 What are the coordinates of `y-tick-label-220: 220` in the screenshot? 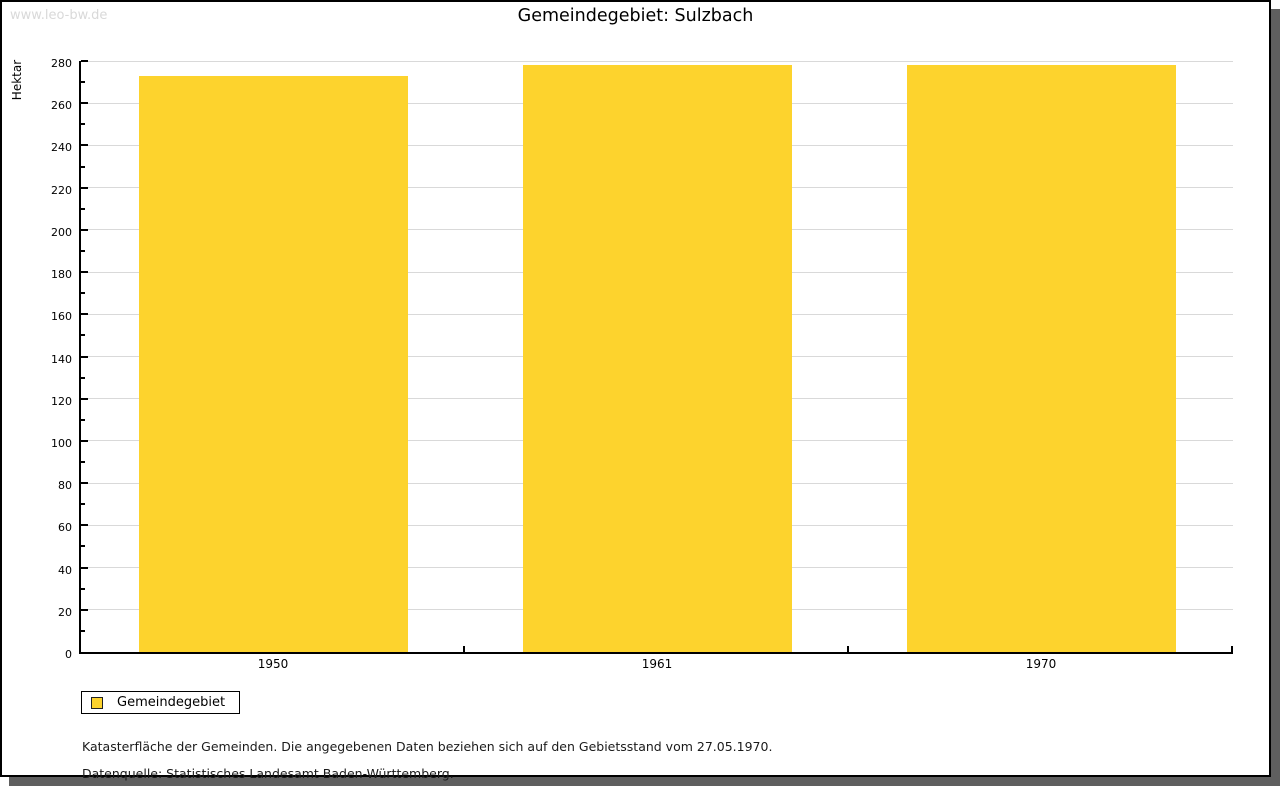 It's located at (61, 190).